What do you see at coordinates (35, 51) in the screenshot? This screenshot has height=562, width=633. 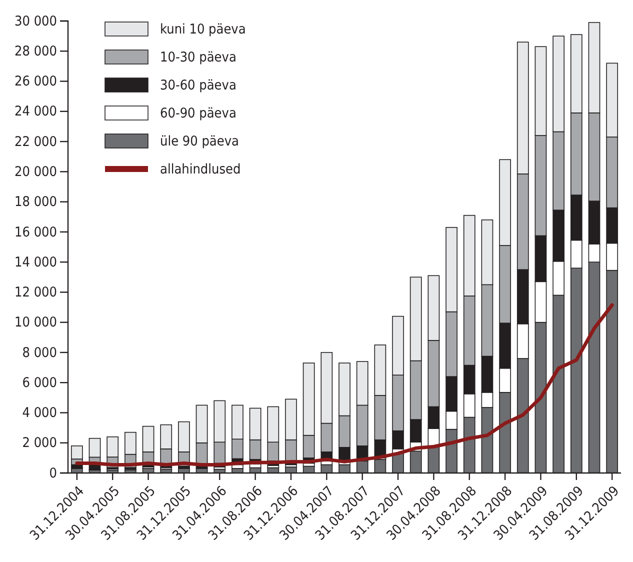 I see `y-tick-label: 28 000` at bounding box center [35, 51].